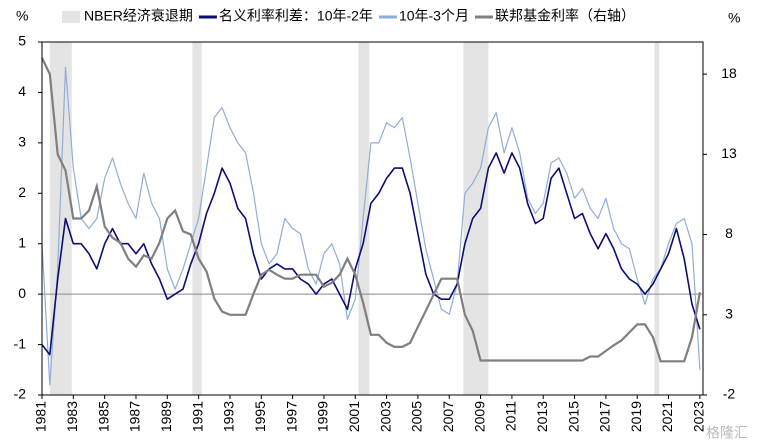 This screenshot has width=758, height=448. I want to click on y2-tick-label: 3, so click(729, 313).